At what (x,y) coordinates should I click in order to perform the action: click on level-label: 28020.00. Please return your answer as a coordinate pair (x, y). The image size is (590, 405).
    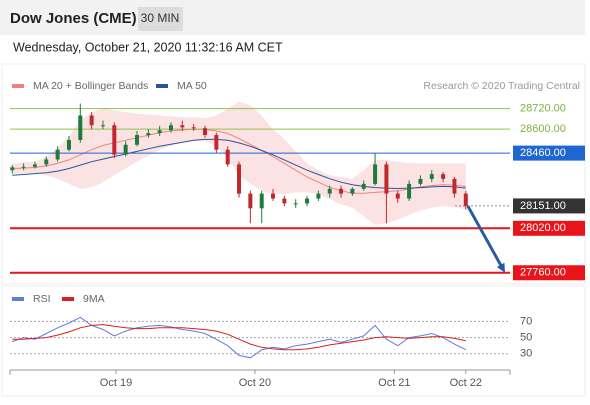
    Looking at the image, I should click on (543, 228).